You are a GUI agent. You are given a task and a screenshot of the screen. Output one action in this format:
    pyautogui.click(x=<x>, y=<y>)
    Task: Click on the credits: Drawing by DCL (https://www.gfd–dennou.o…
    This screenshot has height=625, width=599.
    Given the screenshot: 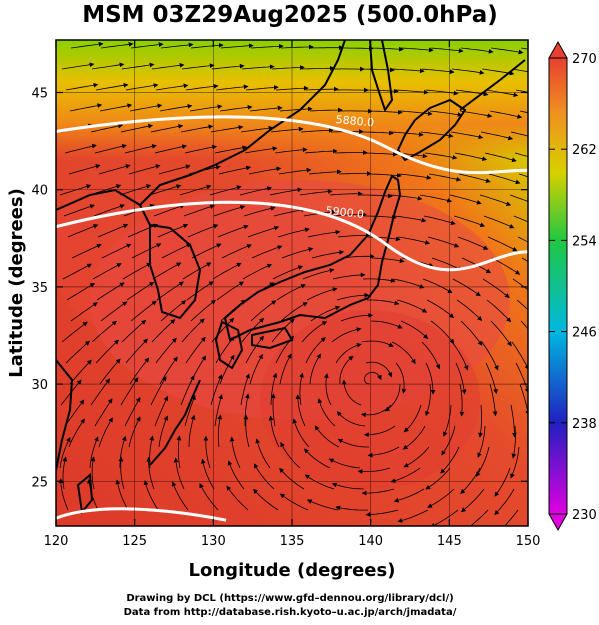 What is the action you would take?
    pyautogui.click(x=290, y=606)
    